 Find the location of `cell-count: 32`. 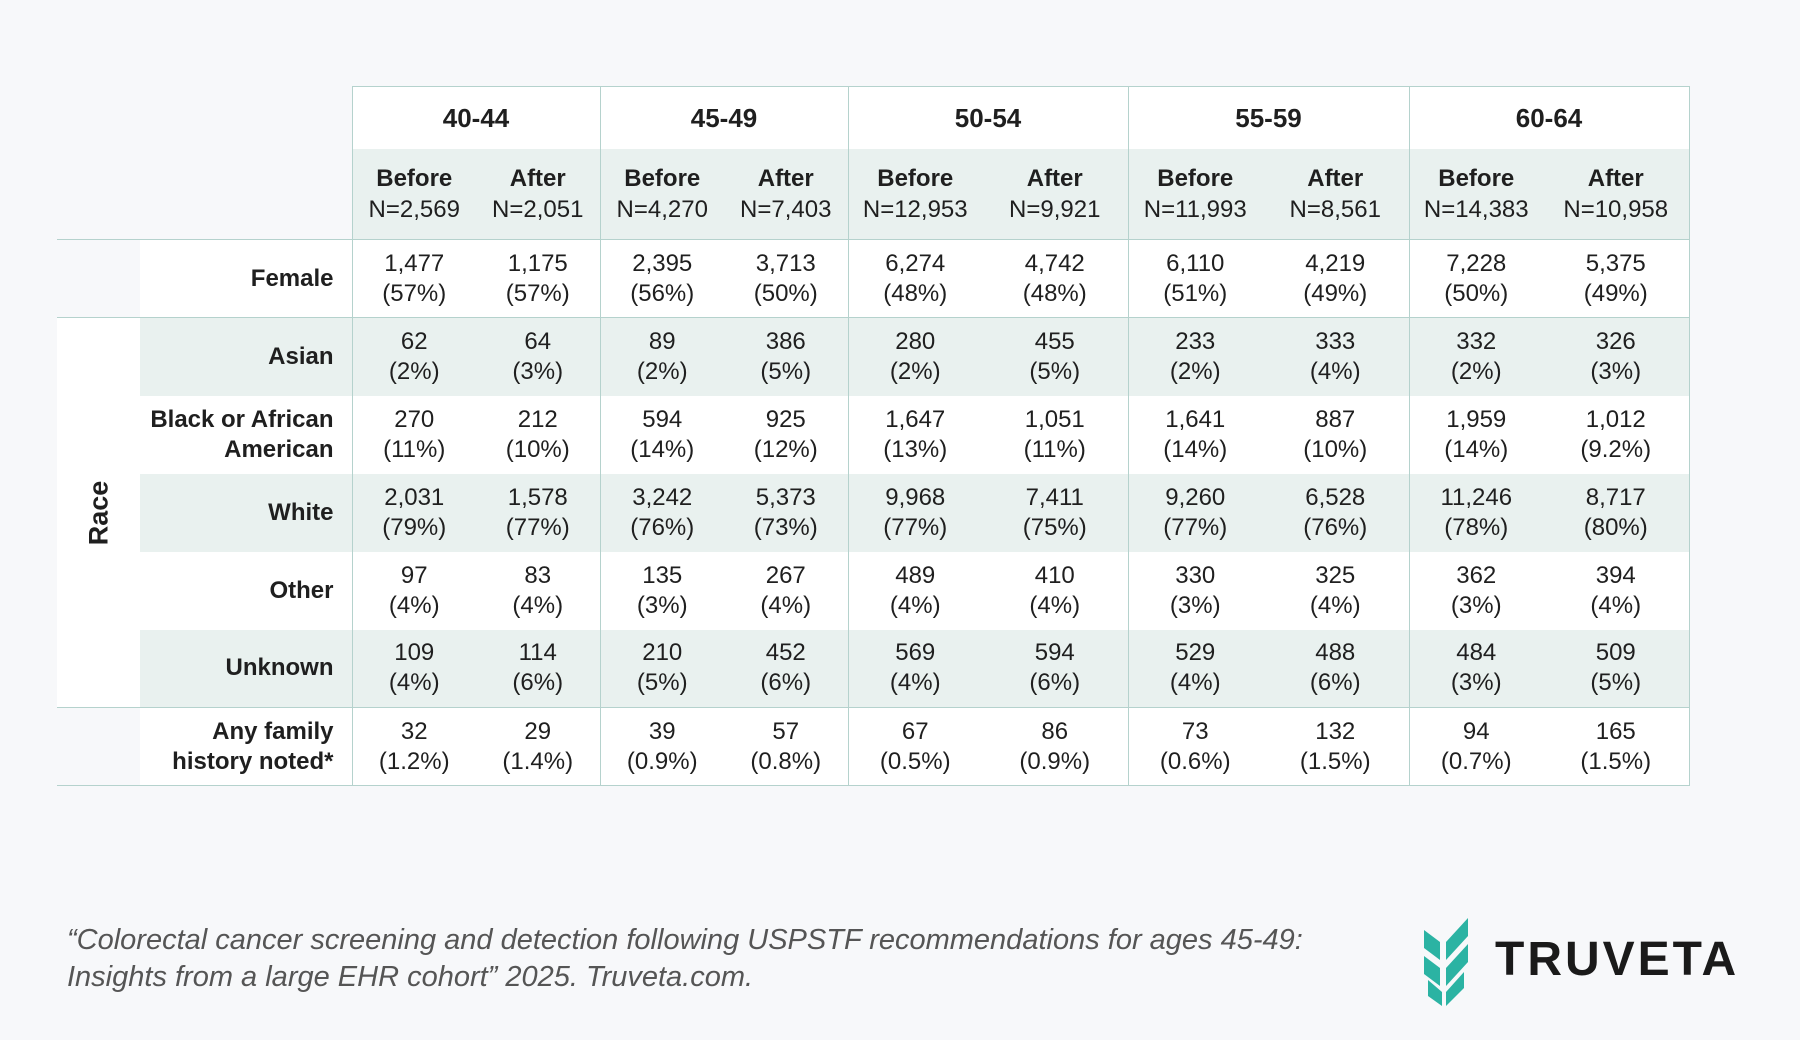

cell-count: 32 is located at coordinates (414, 731).